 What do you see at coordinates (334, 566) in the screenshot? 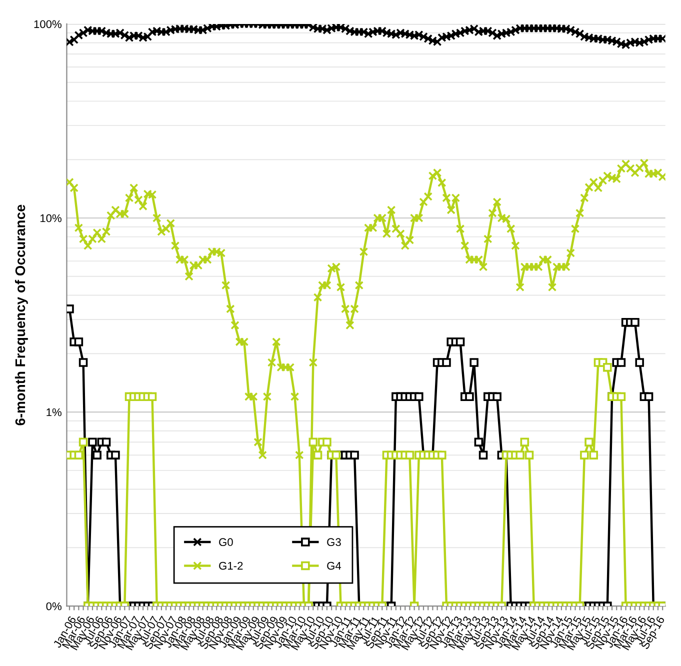
I see `legend-label: G4` at bounding box center [334, 566].